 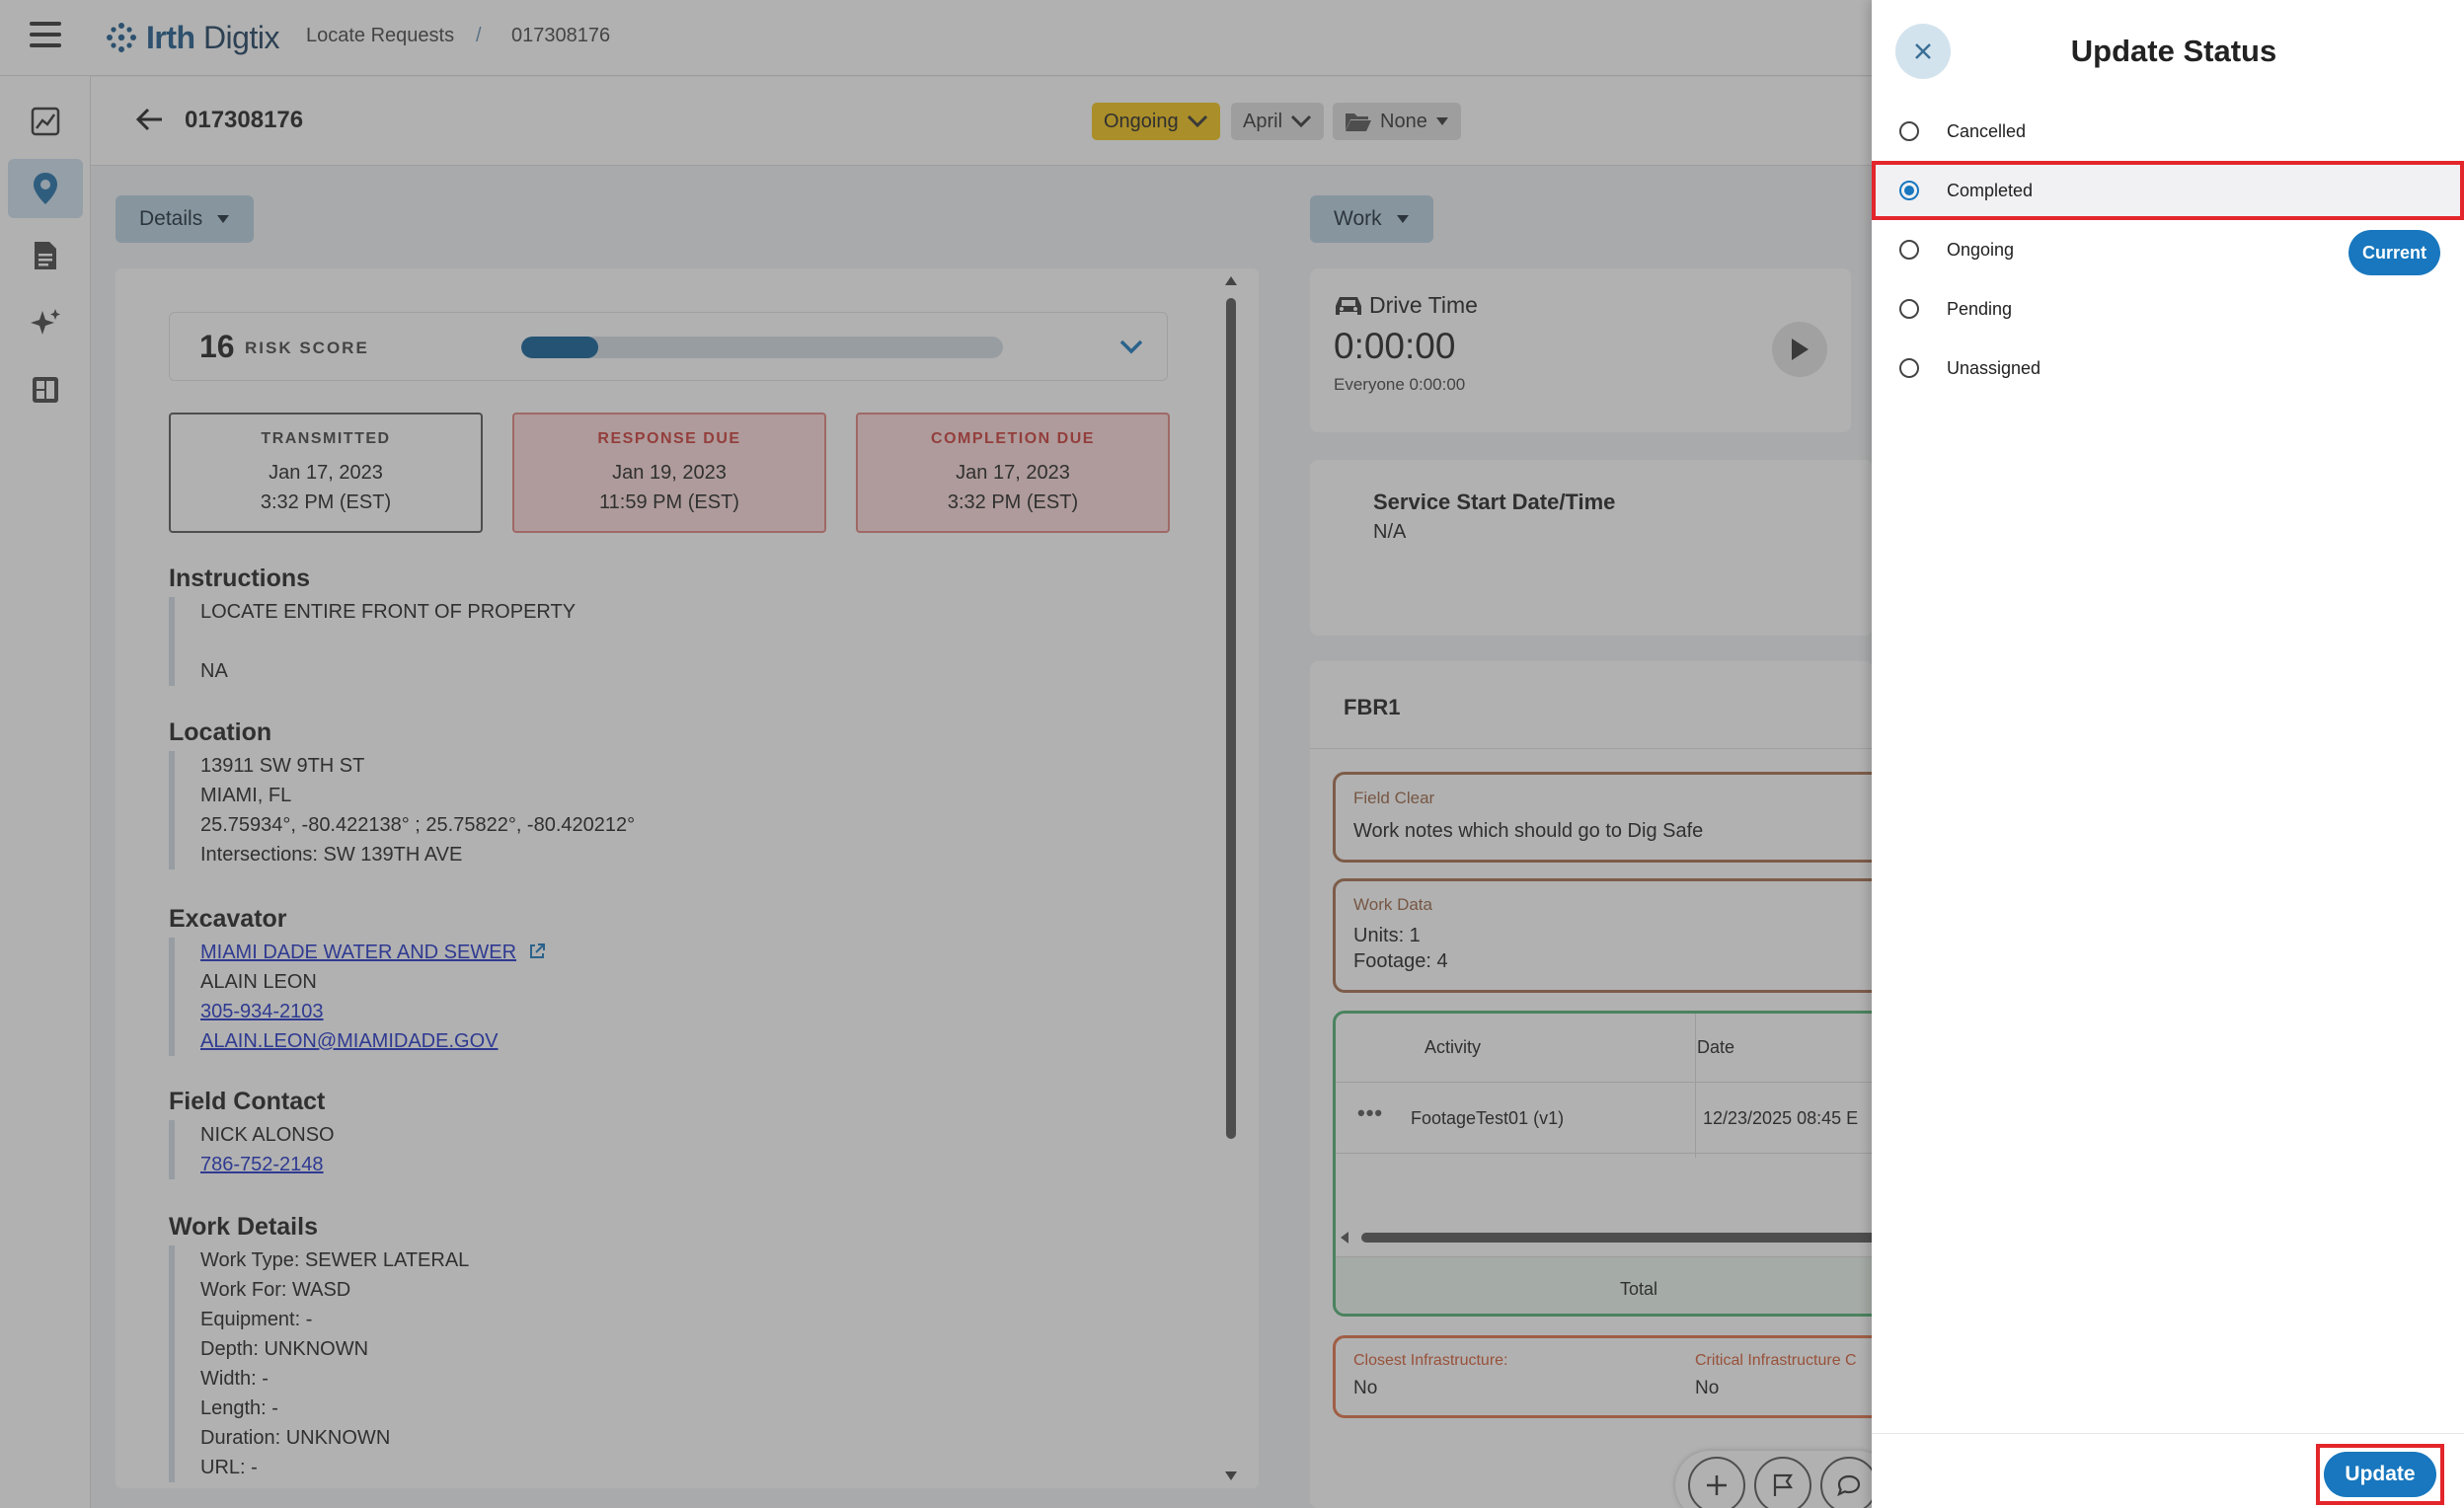 What do you see at coordinates (1231, 280) in the screenshot?
I see `scroll-up-icon` at bounding box center [1231, 280].